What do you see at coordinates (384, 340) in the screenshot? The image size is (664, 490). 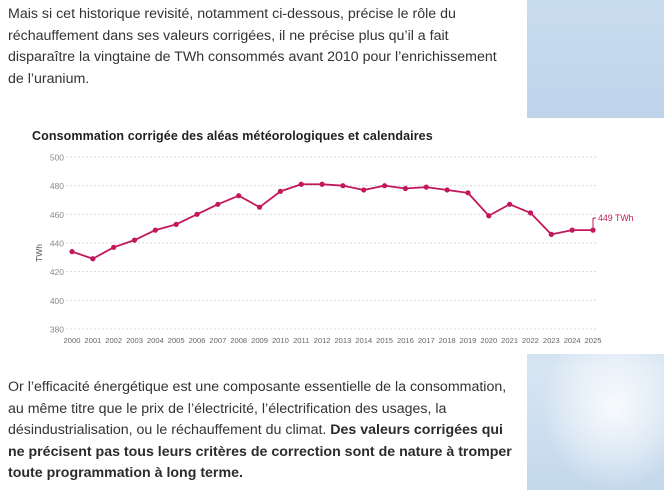 I see `x-tick-label: 2015` at bounding box center [384, 340].